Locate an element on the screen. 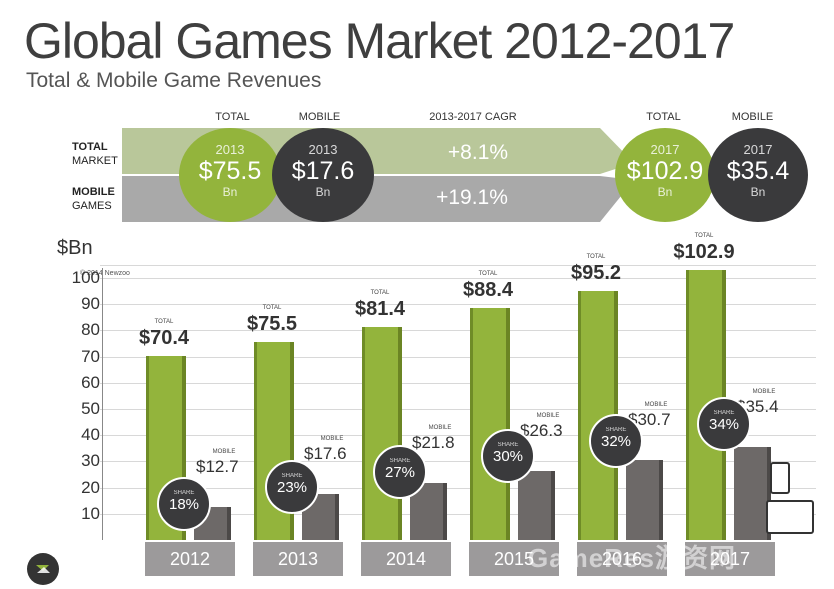 Image resolution: width=834 pixels, height=589 pixels. circle-mobile-2017: 2017 $35.4 Bn is located at coordinates (758, 175).